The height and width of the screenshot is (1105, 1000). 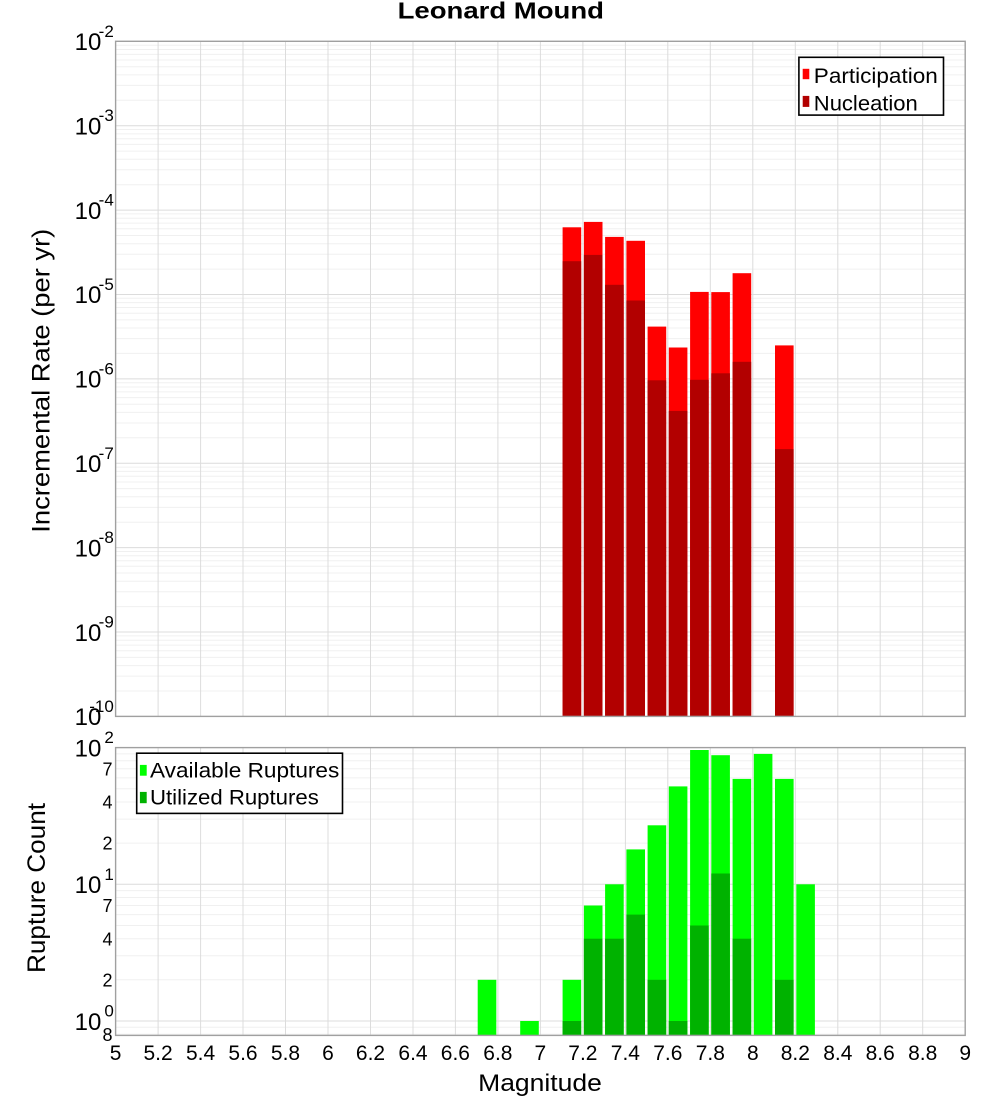 What do you see at coordinates (37, 888) in the screenshot?
I see `svg-text: Rupture Count` at bounding box center [37, 888].